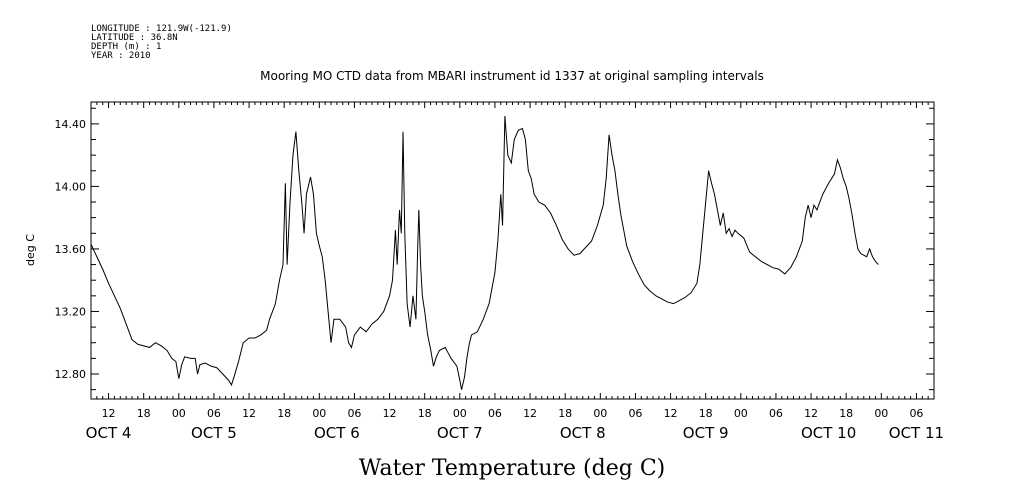 The image size is (1009, 504). Describe the element at coordinates (214, 433) in the screenshot. I see `day-label: OCT 5` at that location.